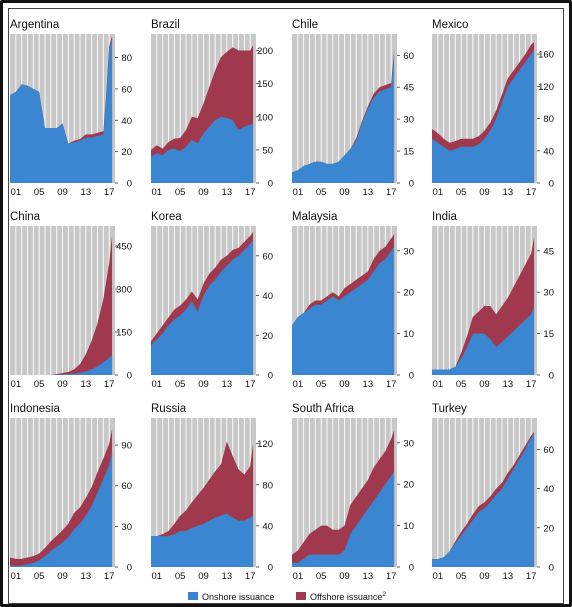 This screenshot has height=607, width=572. Describe the element at coordinates (124, 247) in the screenshot. I see `y-tick-label-china: 450` at that location.